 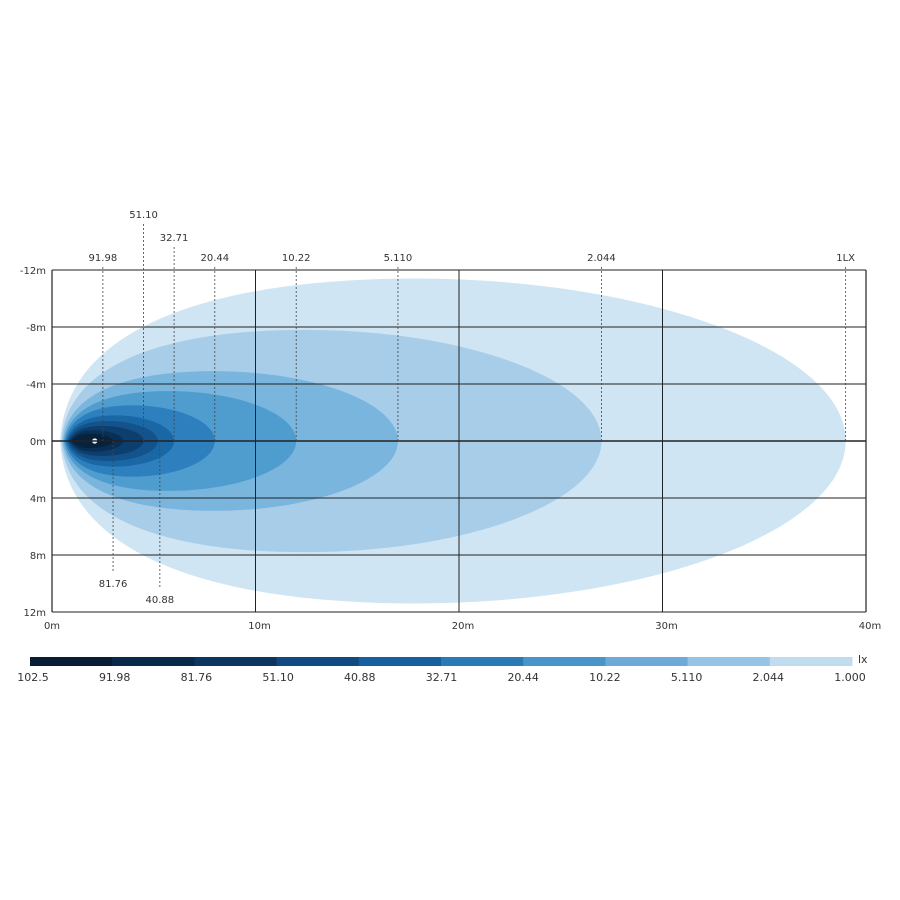 What do you see at coordinates (33, 677) in the screenshot?
I see `legend-label: 102.5` at bounding box center [33, 677].